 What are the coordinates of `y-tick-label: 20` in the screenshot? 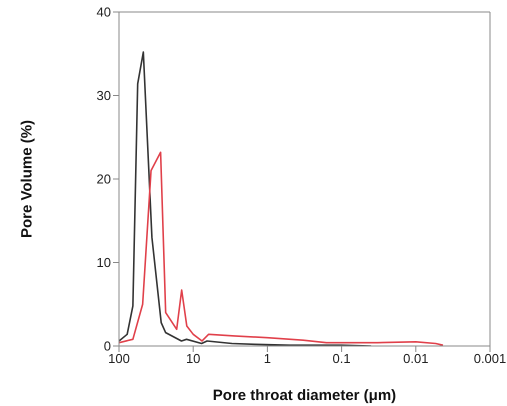 It's located at (103, 179).